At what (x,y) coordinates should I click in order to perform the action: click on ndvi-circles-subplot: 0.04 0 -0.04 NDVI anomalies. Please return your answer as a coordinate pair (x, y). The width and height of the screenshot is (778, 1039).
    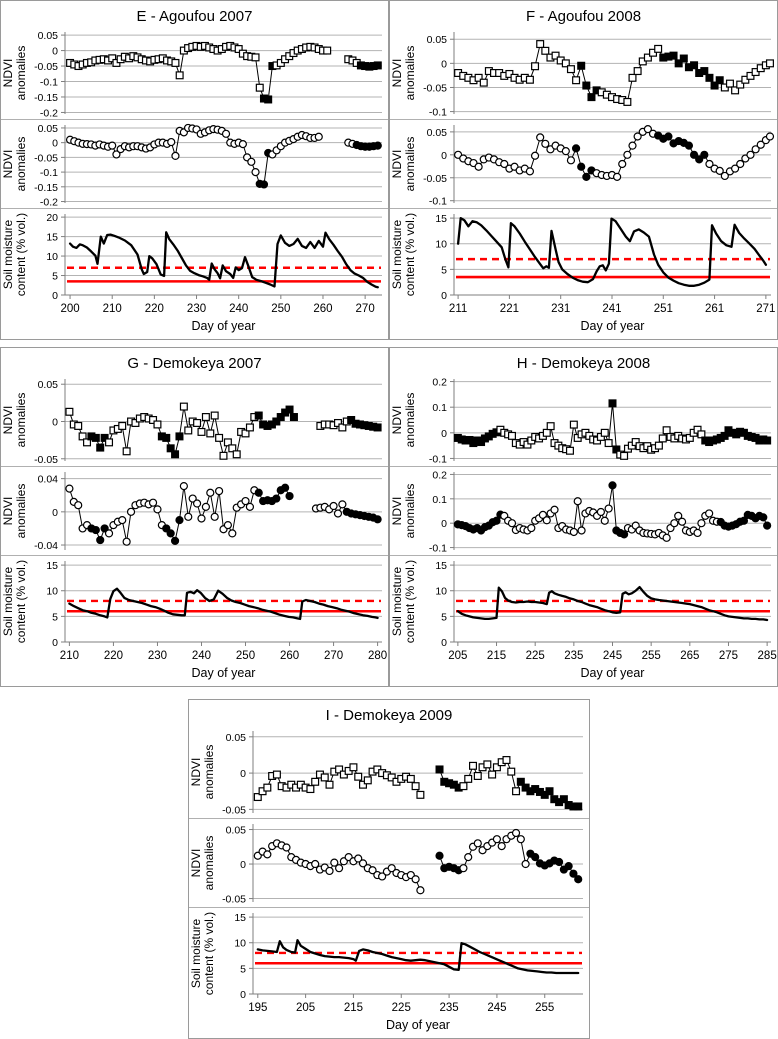
    Looking at the image, I should click on (194, 510).